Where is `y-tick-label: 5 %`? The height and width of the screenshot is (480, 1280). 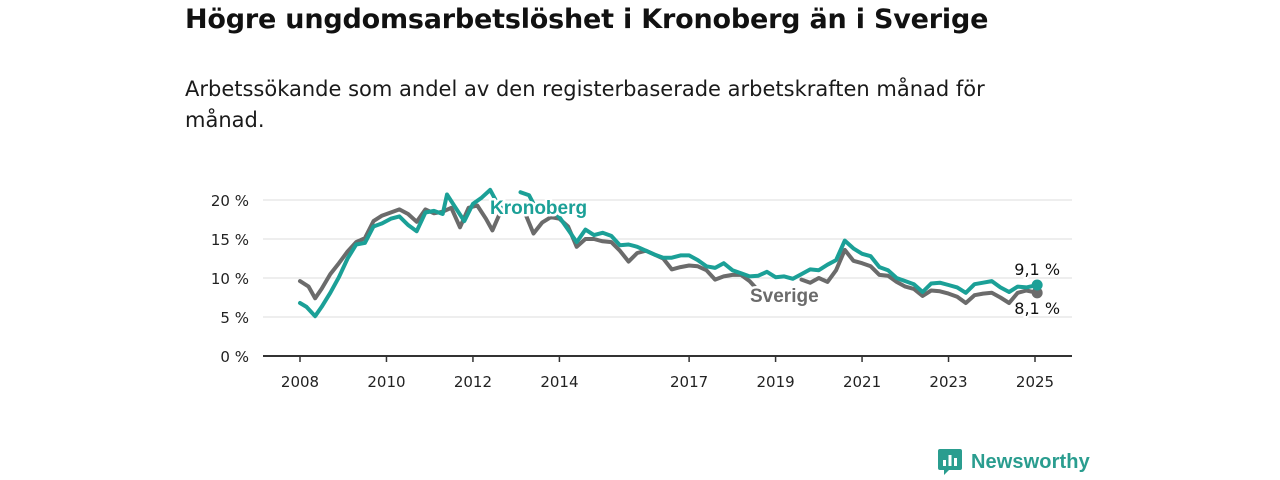
y-tick-label: 5 % is located at coordinates (234, 318).